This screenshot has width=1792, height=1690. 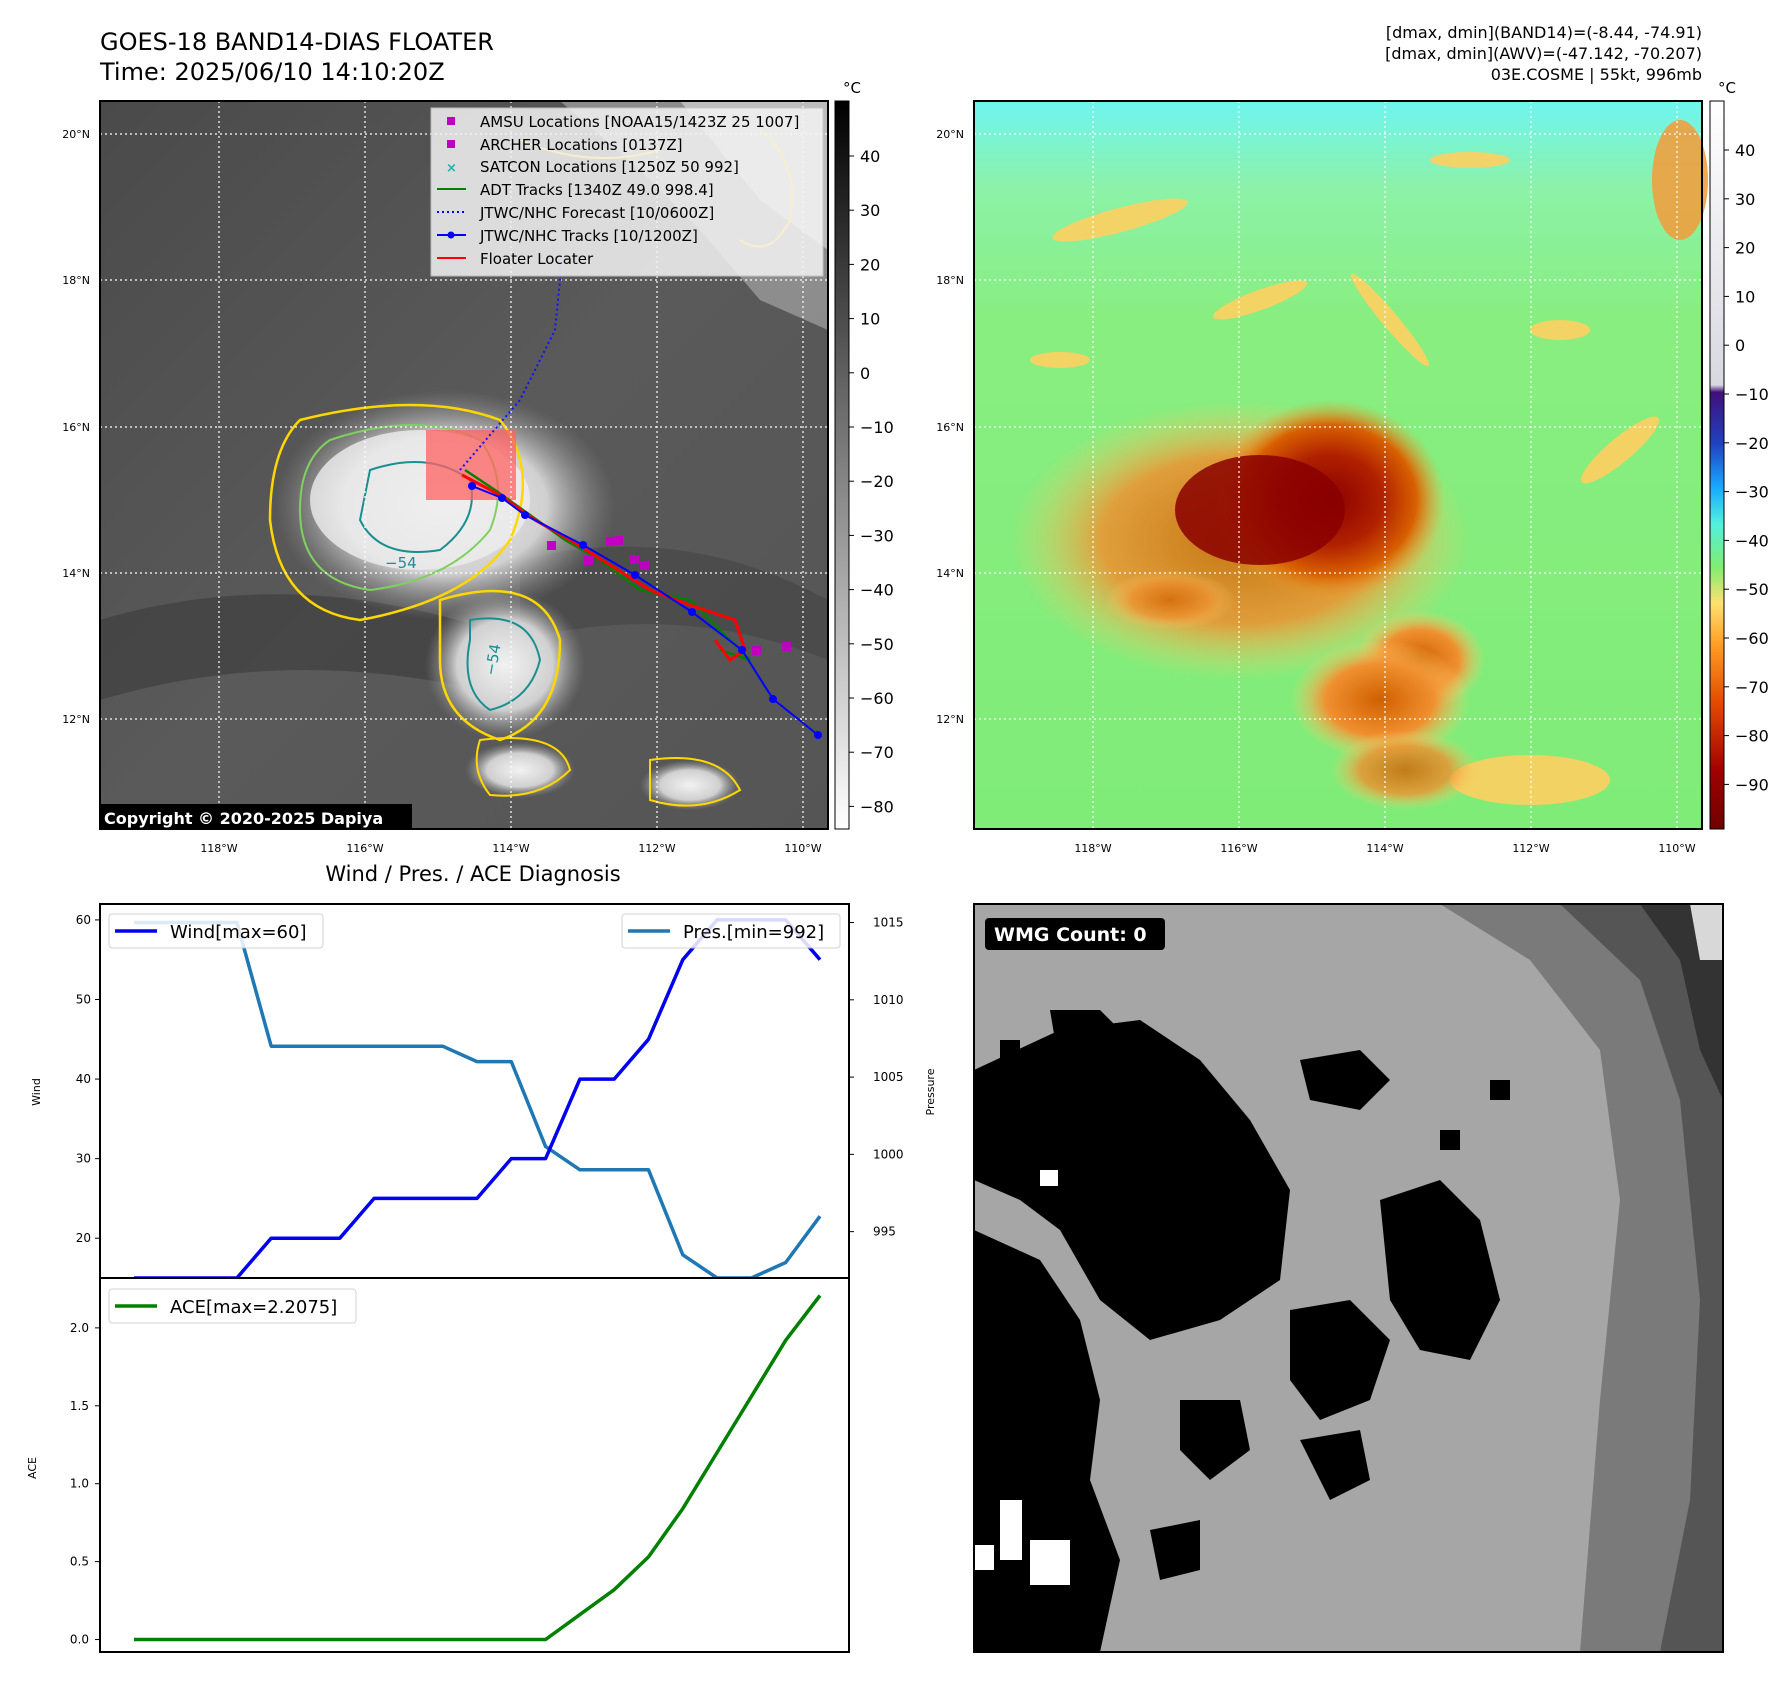 What do you see at coordinates (1544, 32) in the screenshot?
I see `stats-band14: [dmax, dmin](BAND14)=(-8.44, -74.91)` at bounding box center [1544, 32].